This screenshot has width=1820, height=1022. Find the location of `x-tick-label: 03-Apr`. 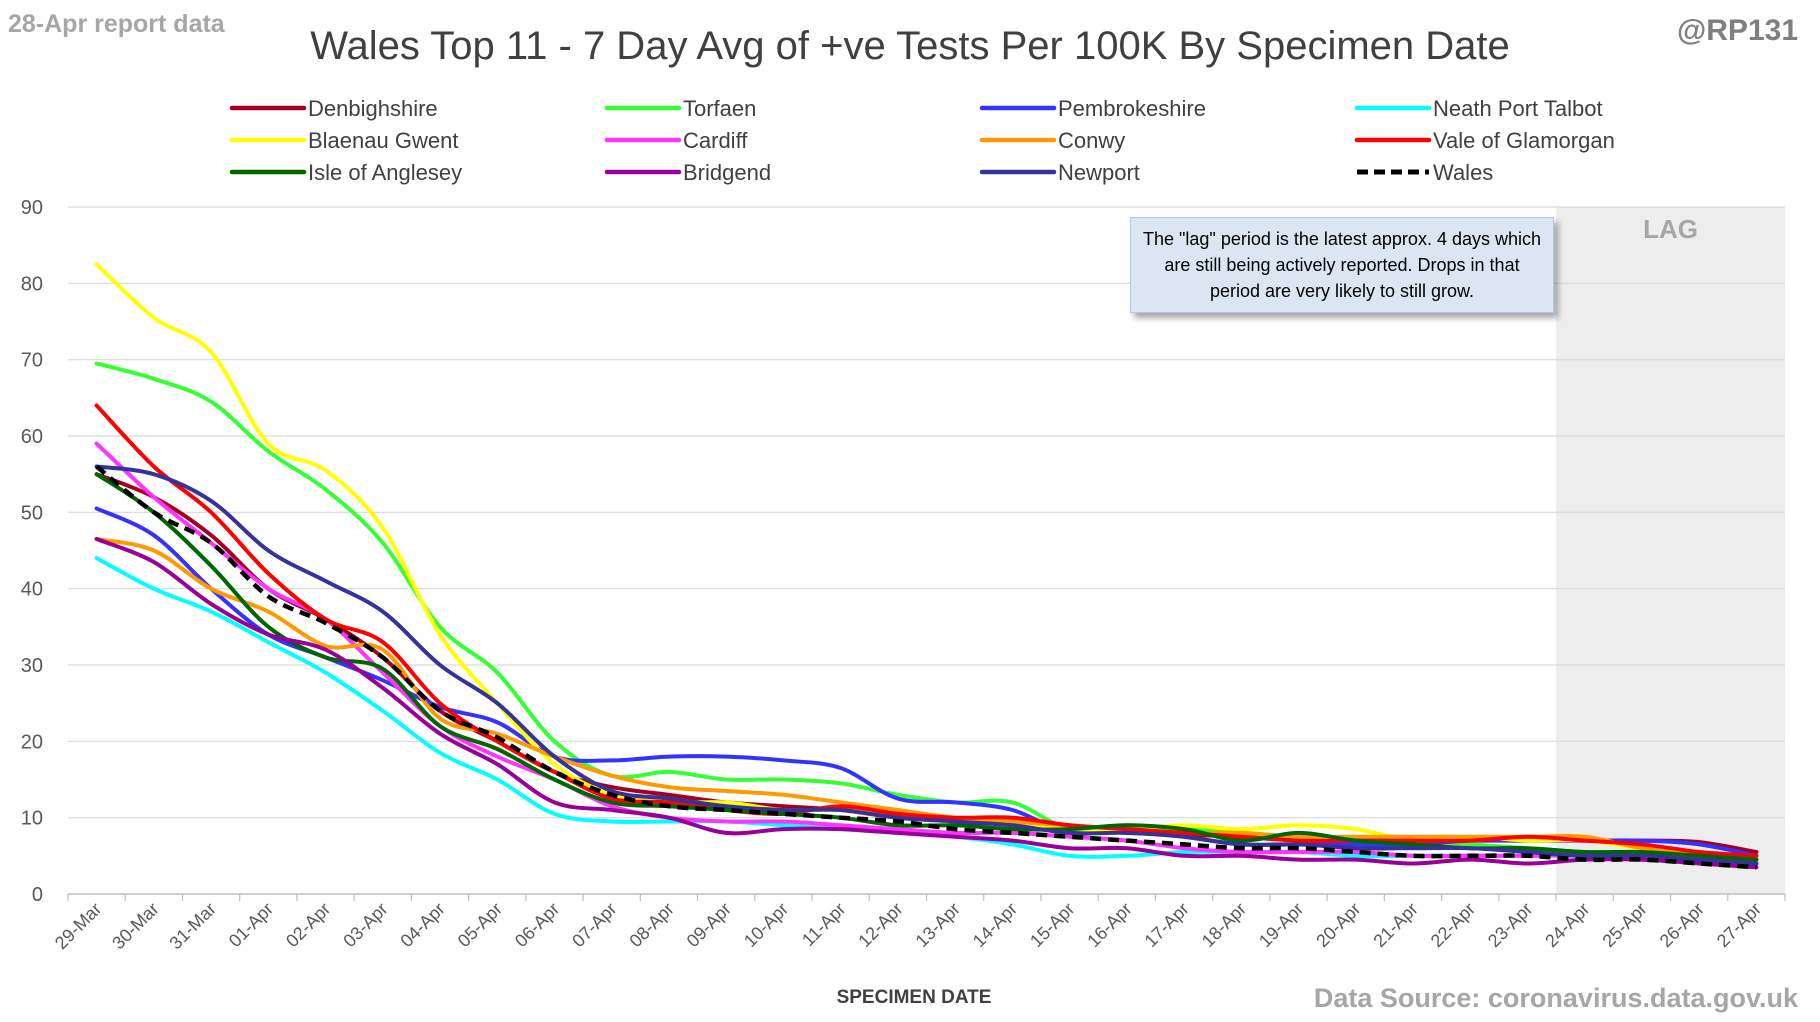

x-tick-label: 03-Apr is located at coordinates (365, 925).